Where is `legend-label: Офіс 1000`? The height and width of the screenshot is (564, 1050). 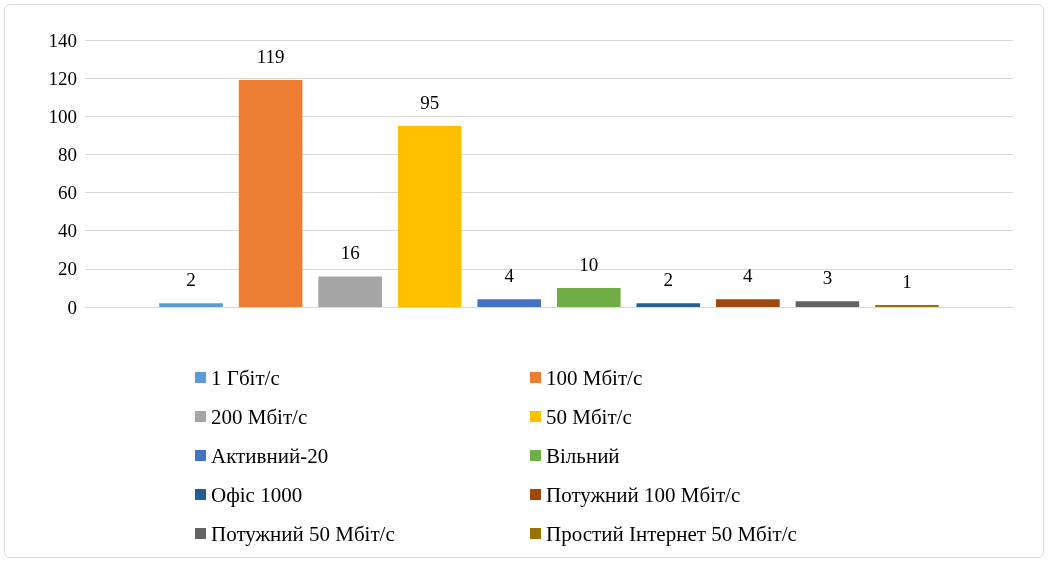 legend-label: Офіс 1000 is located at coordinates (257, 494).